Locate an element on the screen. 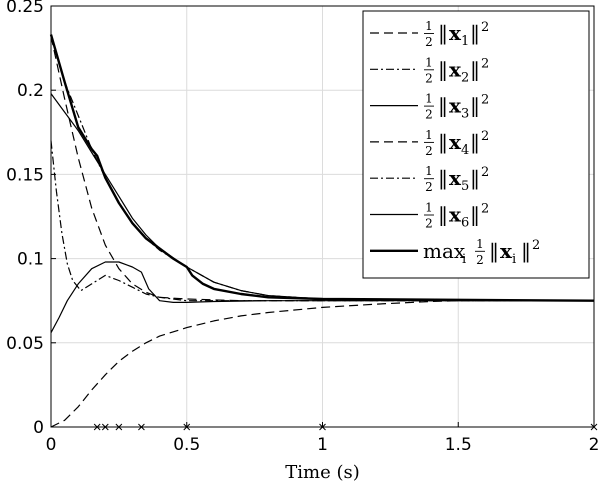  legend-entry: 12 ‖ x 4 ‖ 2 is located at coordinates (429, 143).